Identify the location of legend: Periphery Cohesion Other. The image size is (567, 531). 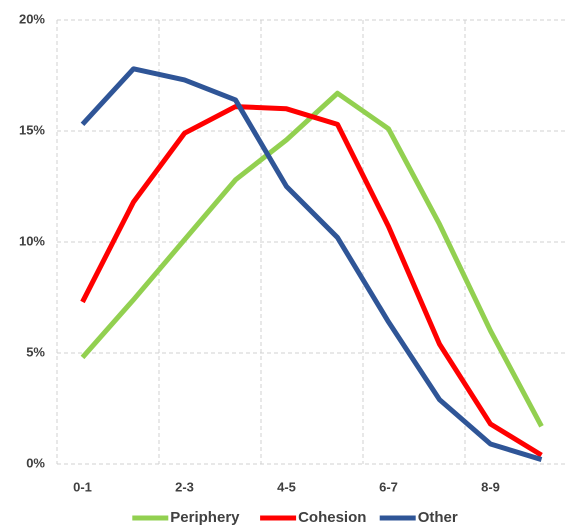
(295, 517).